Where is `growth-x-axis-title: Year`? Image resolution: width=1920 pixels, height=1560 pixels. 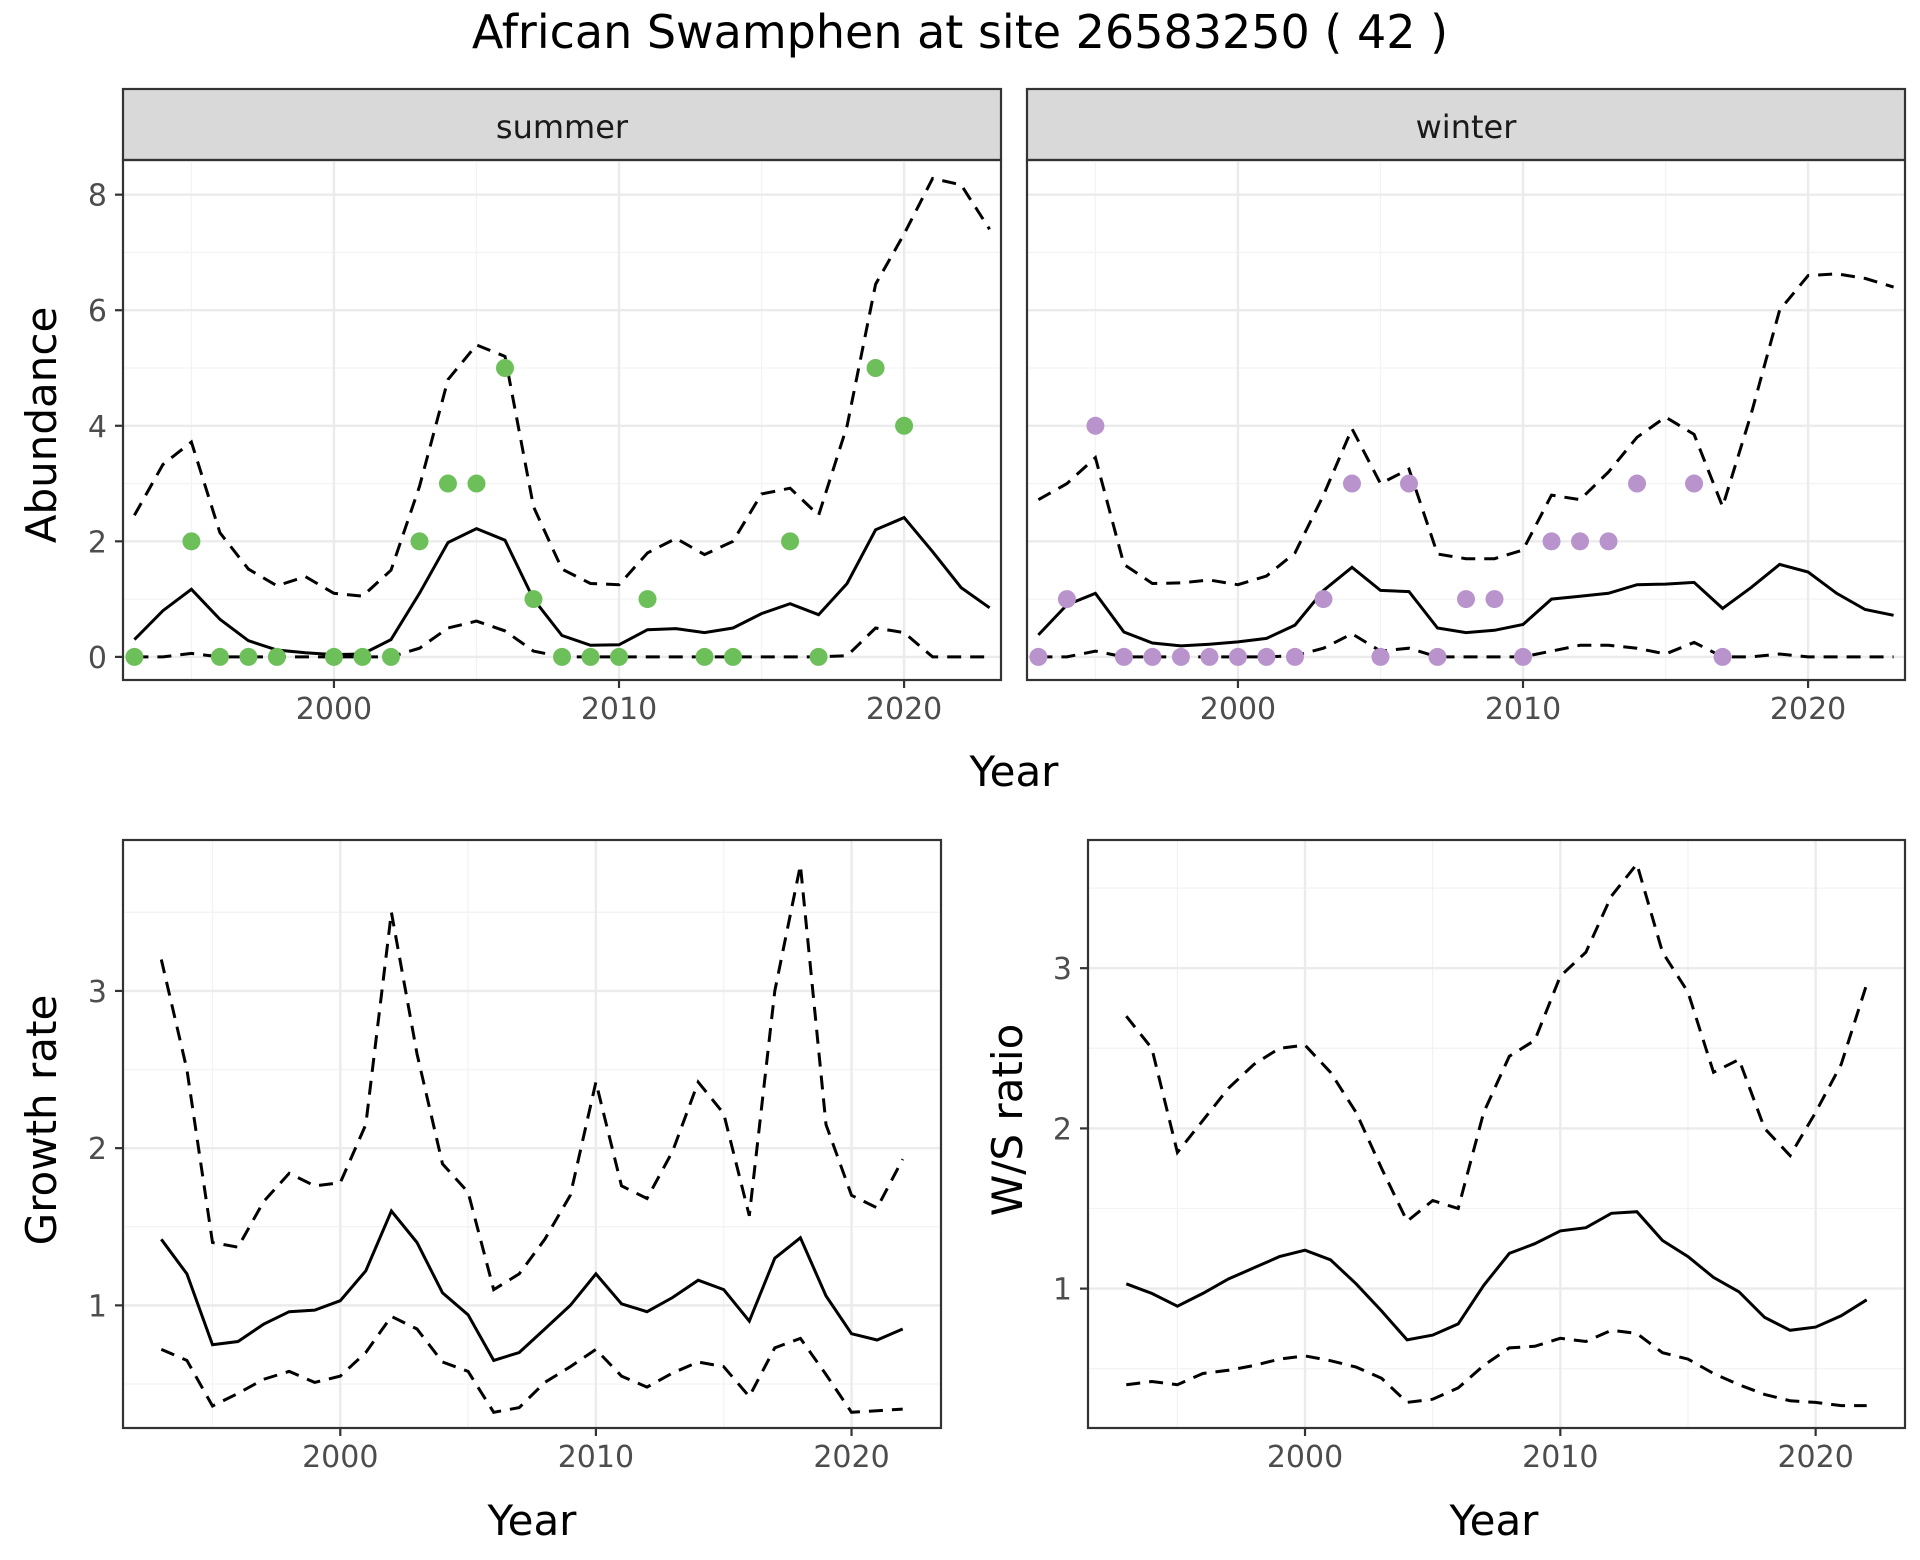
growth-x-axis-title: Year is located at coordinates (532, 1520).